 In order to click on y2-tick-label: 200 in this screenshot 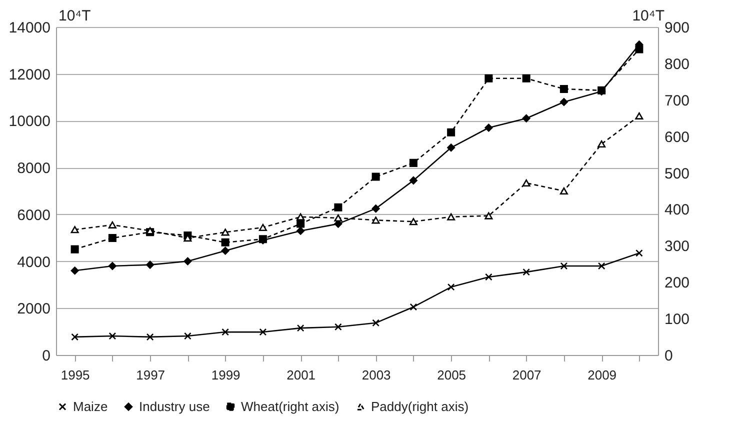, I will do `click(677, 283)`.